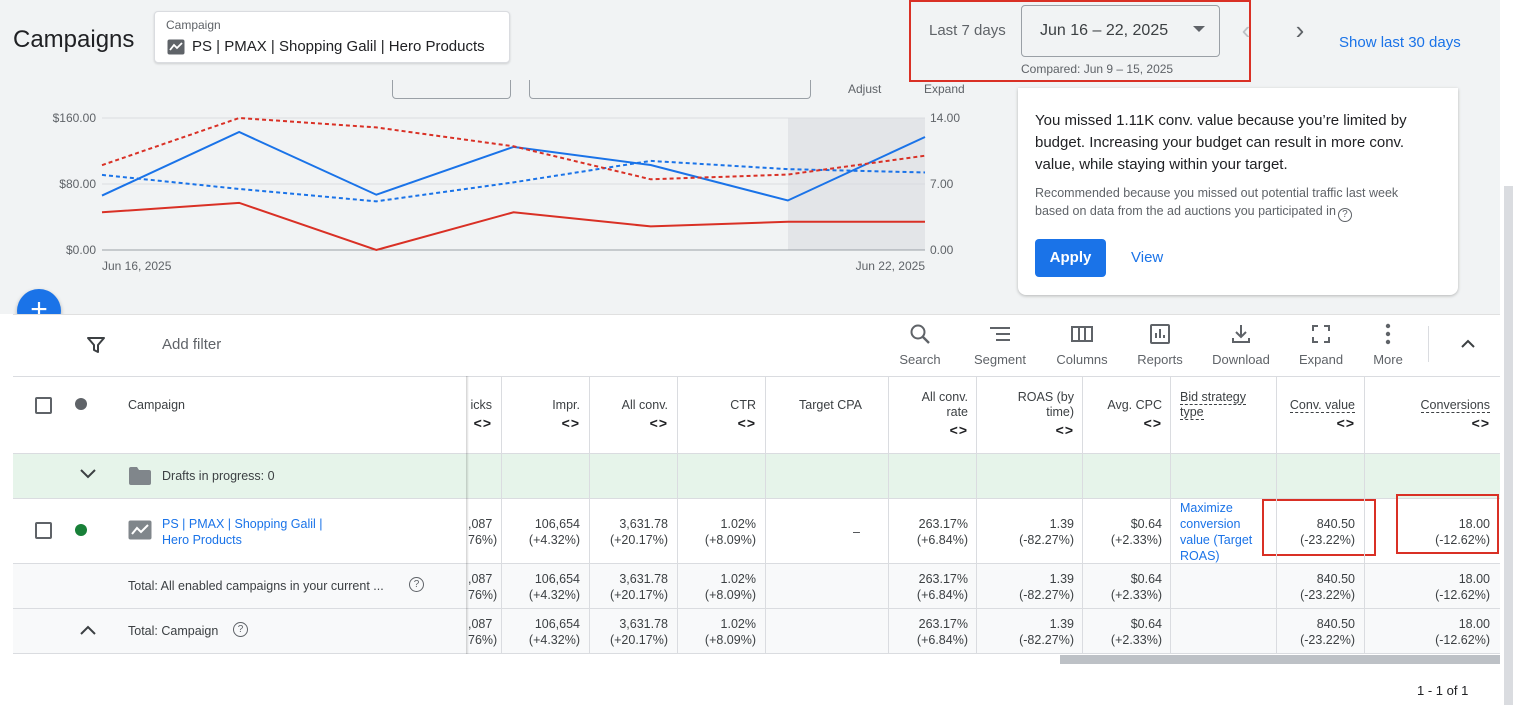  What do you see at coordinates (1400, 42) in the screenshot?
I see `show-last-30-days-link: Show last 30 days` at bounding box center [1400, 42].